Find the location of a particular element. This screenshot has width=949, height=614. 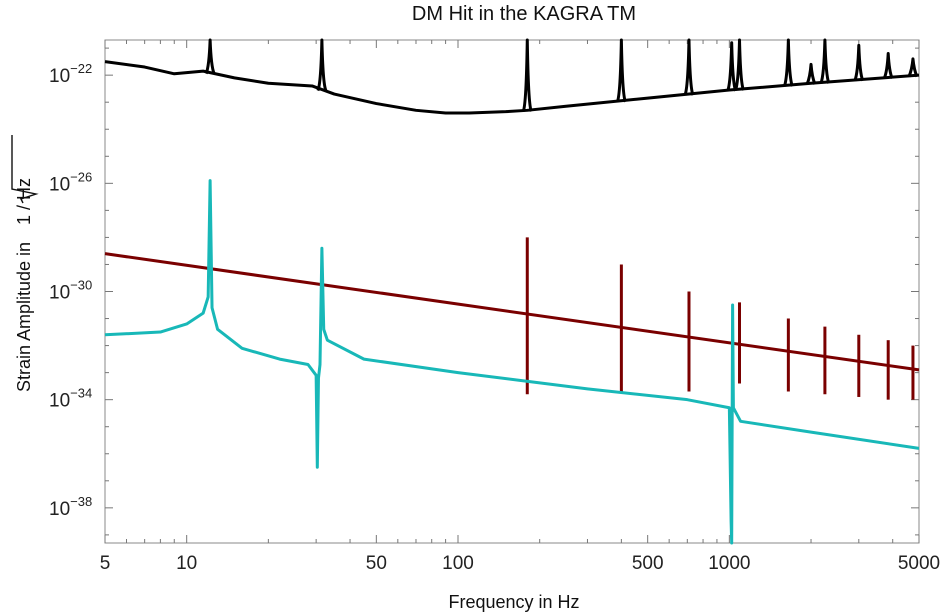

x-tick-label: 10 is located at coordinates (186, 563).